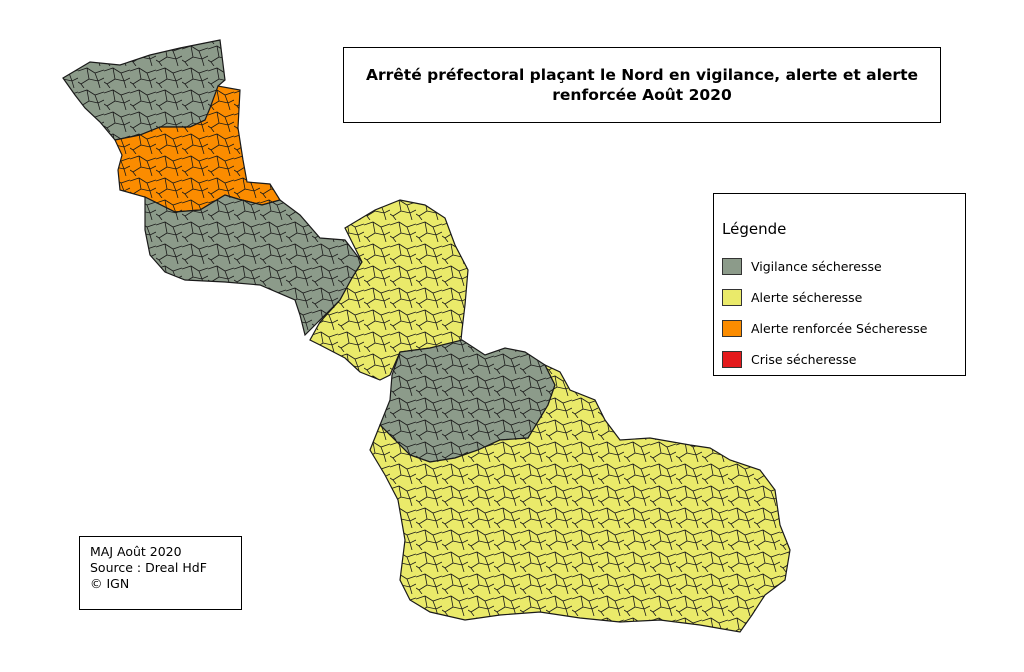  I want to click on source-text: Source : Dreal HdF, so click(148, 567).